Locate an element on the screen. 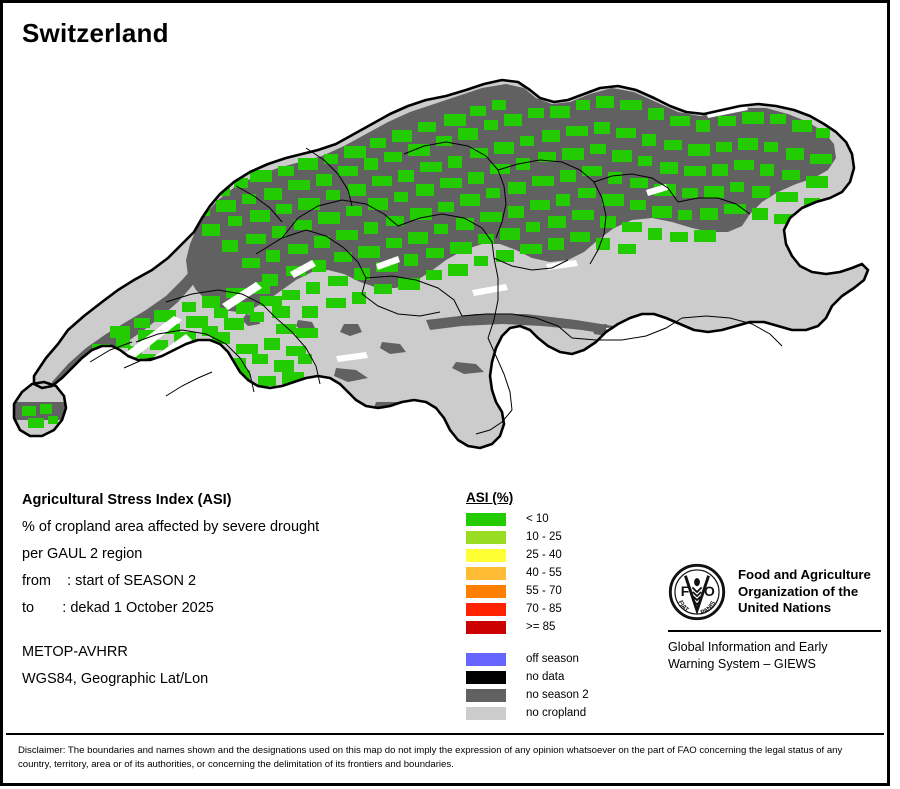  legend-status-row: no season 2 is located at coordinates (561, 695).